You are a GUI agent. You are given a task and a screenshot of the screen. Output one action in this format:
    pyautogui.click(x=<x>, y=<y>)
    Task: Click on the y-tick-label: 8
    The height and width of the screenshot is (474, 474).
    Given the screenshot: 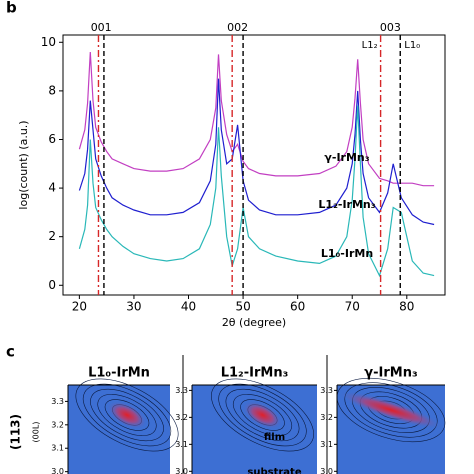 What is the action you would take?
    pyautogui.click(x=52, y=90)
    